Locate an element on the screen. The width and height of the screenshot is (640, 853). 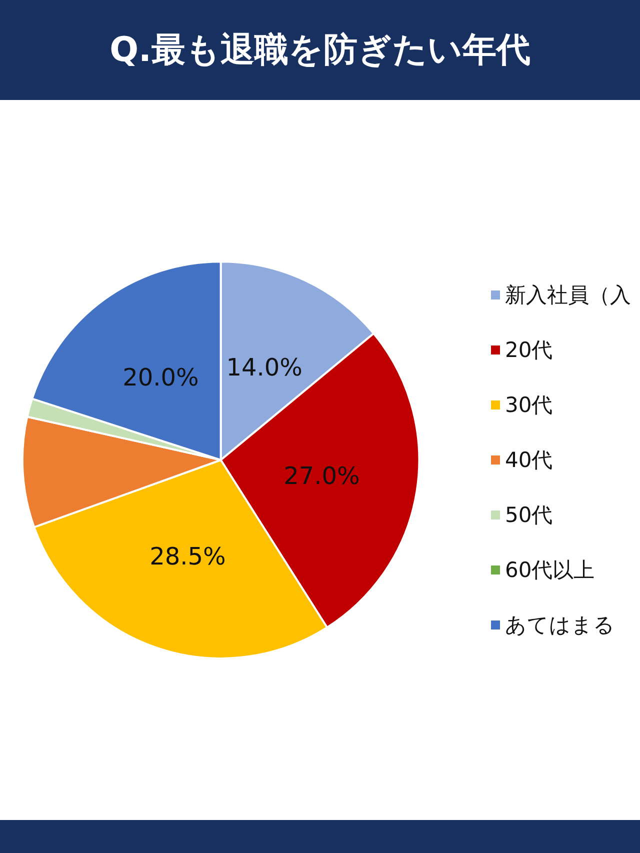
chart-title: Q.最も退職を防ぎたい年代 is located at coordinates (320, 50).